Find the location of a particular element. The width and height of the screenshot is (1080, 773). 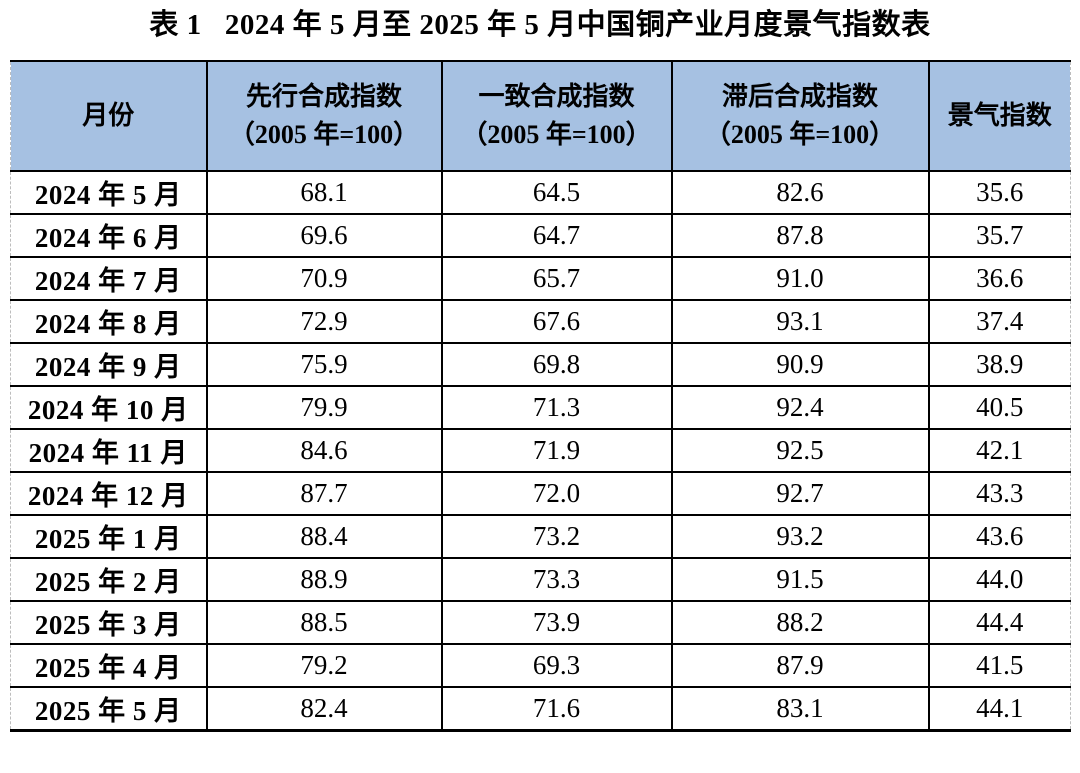

table-row: 2024 年 5 月 68.1 64.5 82.6 35.6 is located at coordinates (540, 192).